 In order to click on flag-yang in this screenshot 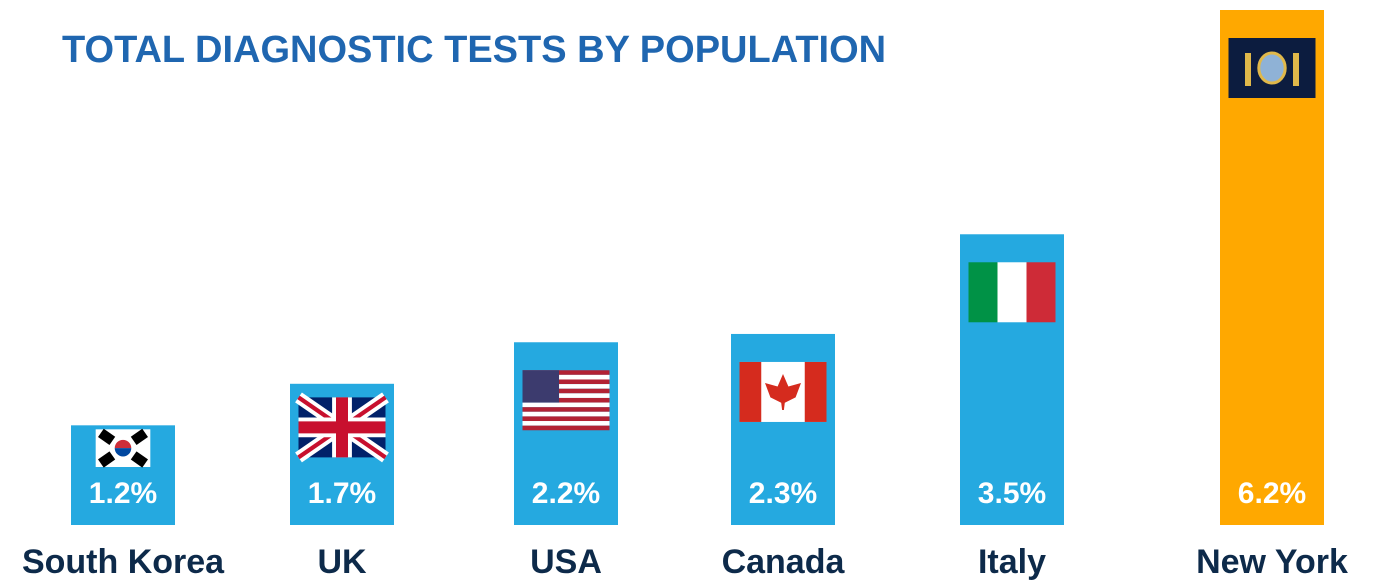, I will do `click(123, 452)`.